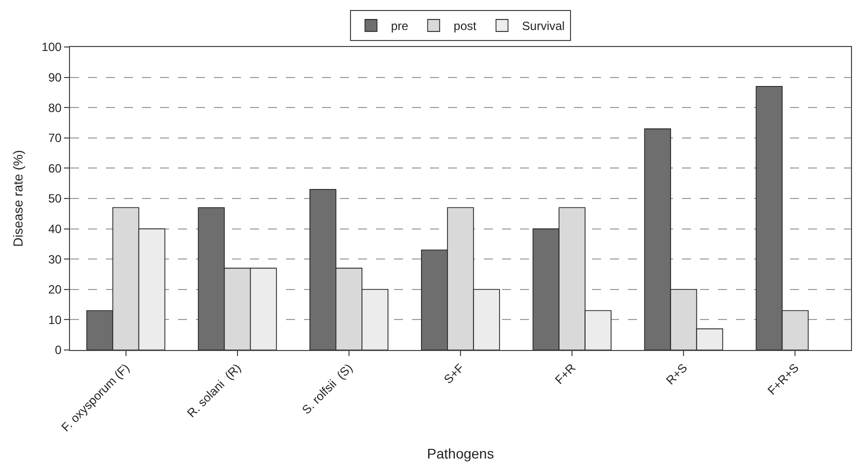 The width and height of the screenshot is (861, 470). I want to click on y-tick-label: 70, so click(55, 138).